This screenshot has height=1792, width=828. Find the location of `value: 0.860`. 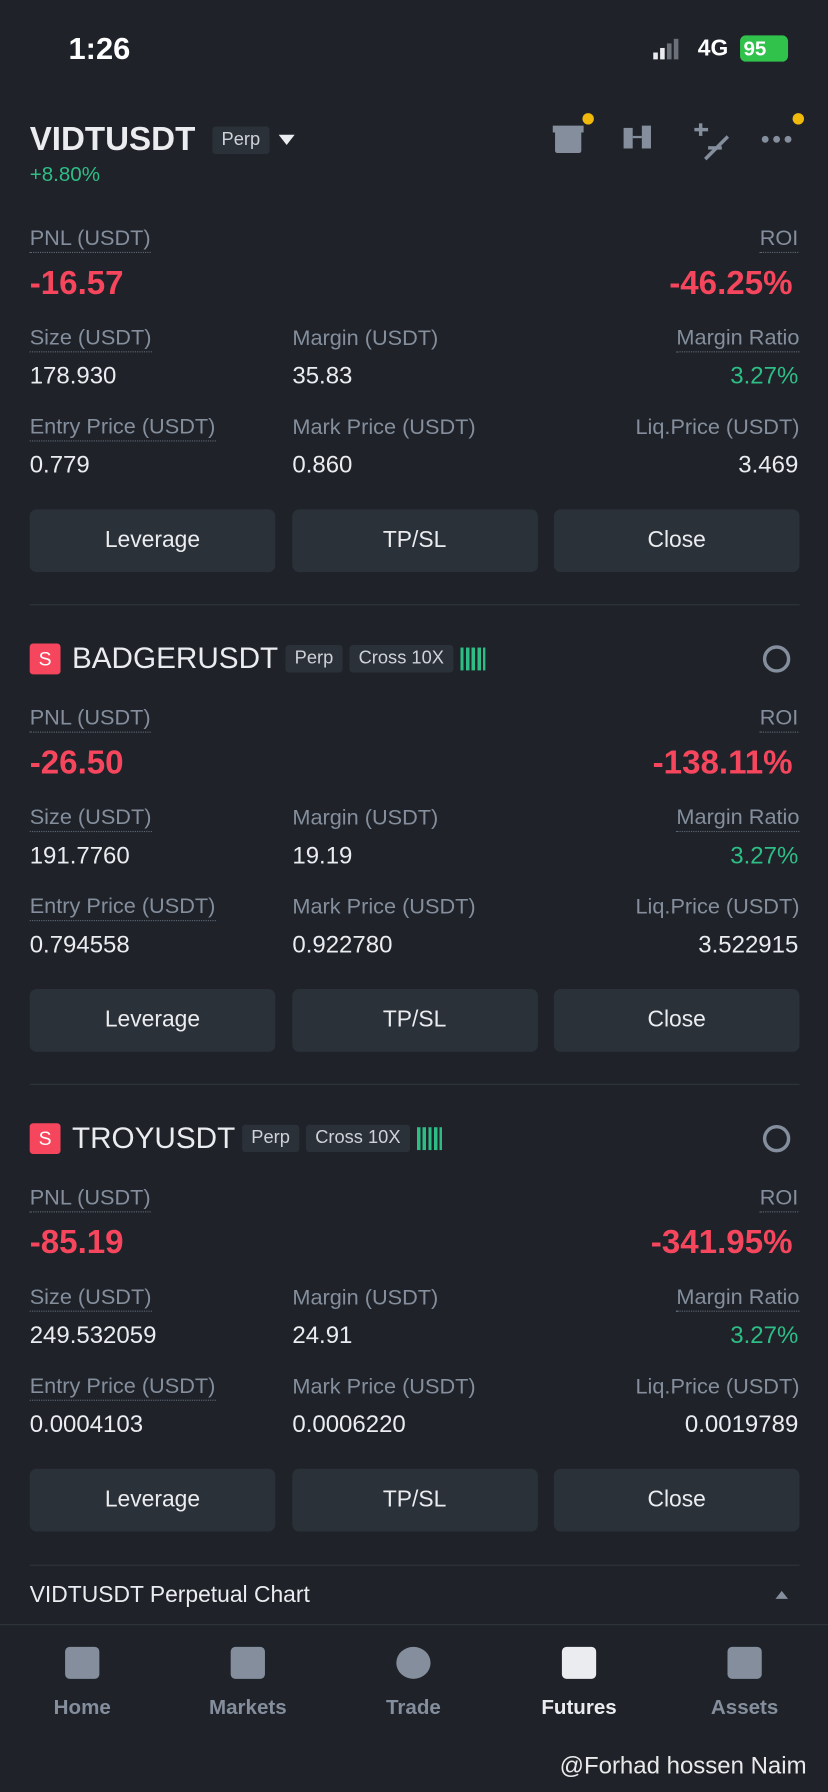

value: 0.860 is located at coordinates (322, 465).